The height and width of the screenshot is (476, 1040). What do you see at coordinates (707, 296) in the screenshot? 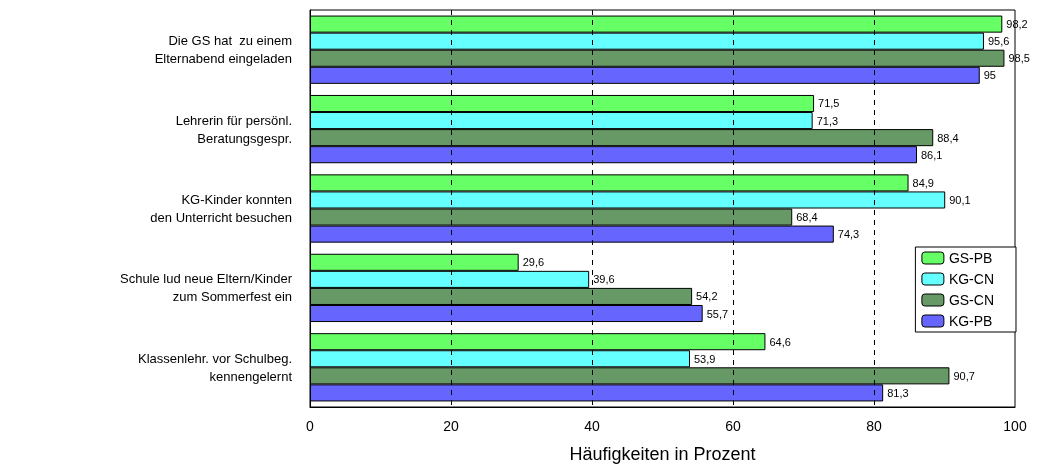
I see `data-label: 54,2` at bounding box center [707, 296].